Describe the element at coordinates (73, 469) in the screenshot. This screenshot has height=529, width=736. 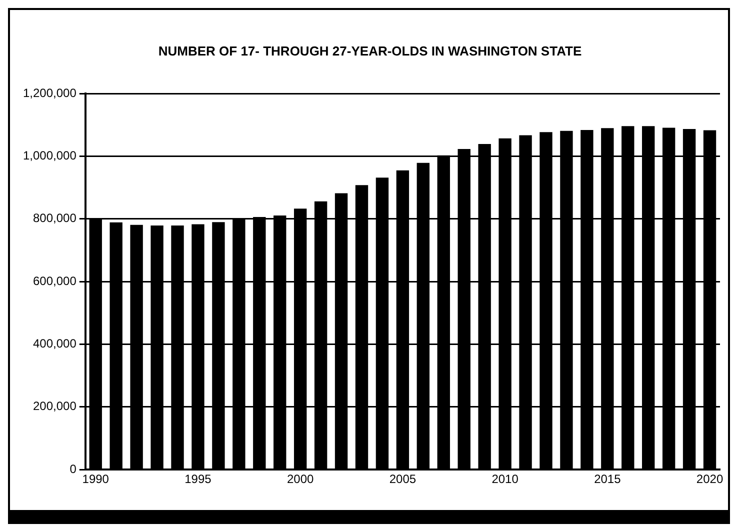
I see `y-tick-label: 0` at that location.